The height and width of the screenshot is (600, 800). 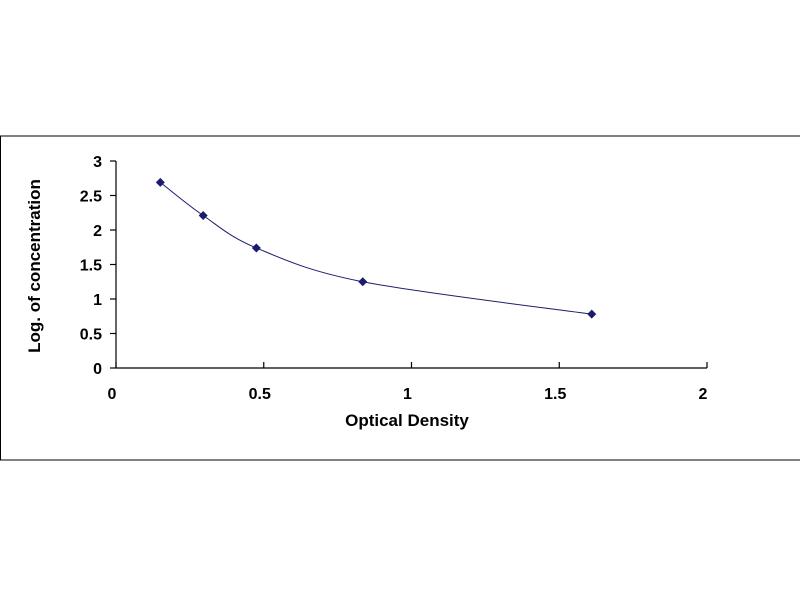 I want to click on x-tick-label: 1.5, so click(x=555, y=394).